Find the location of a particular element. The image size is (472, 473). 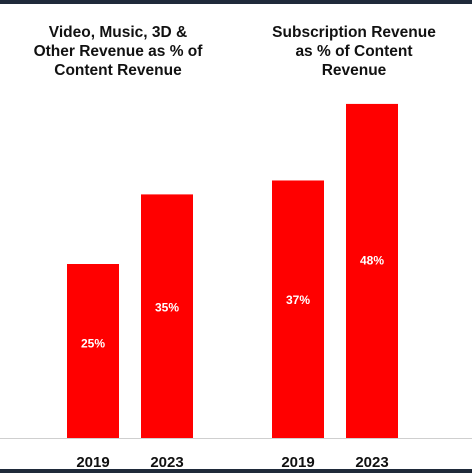

bar-right-2019 is located at coordinates (298, 309).